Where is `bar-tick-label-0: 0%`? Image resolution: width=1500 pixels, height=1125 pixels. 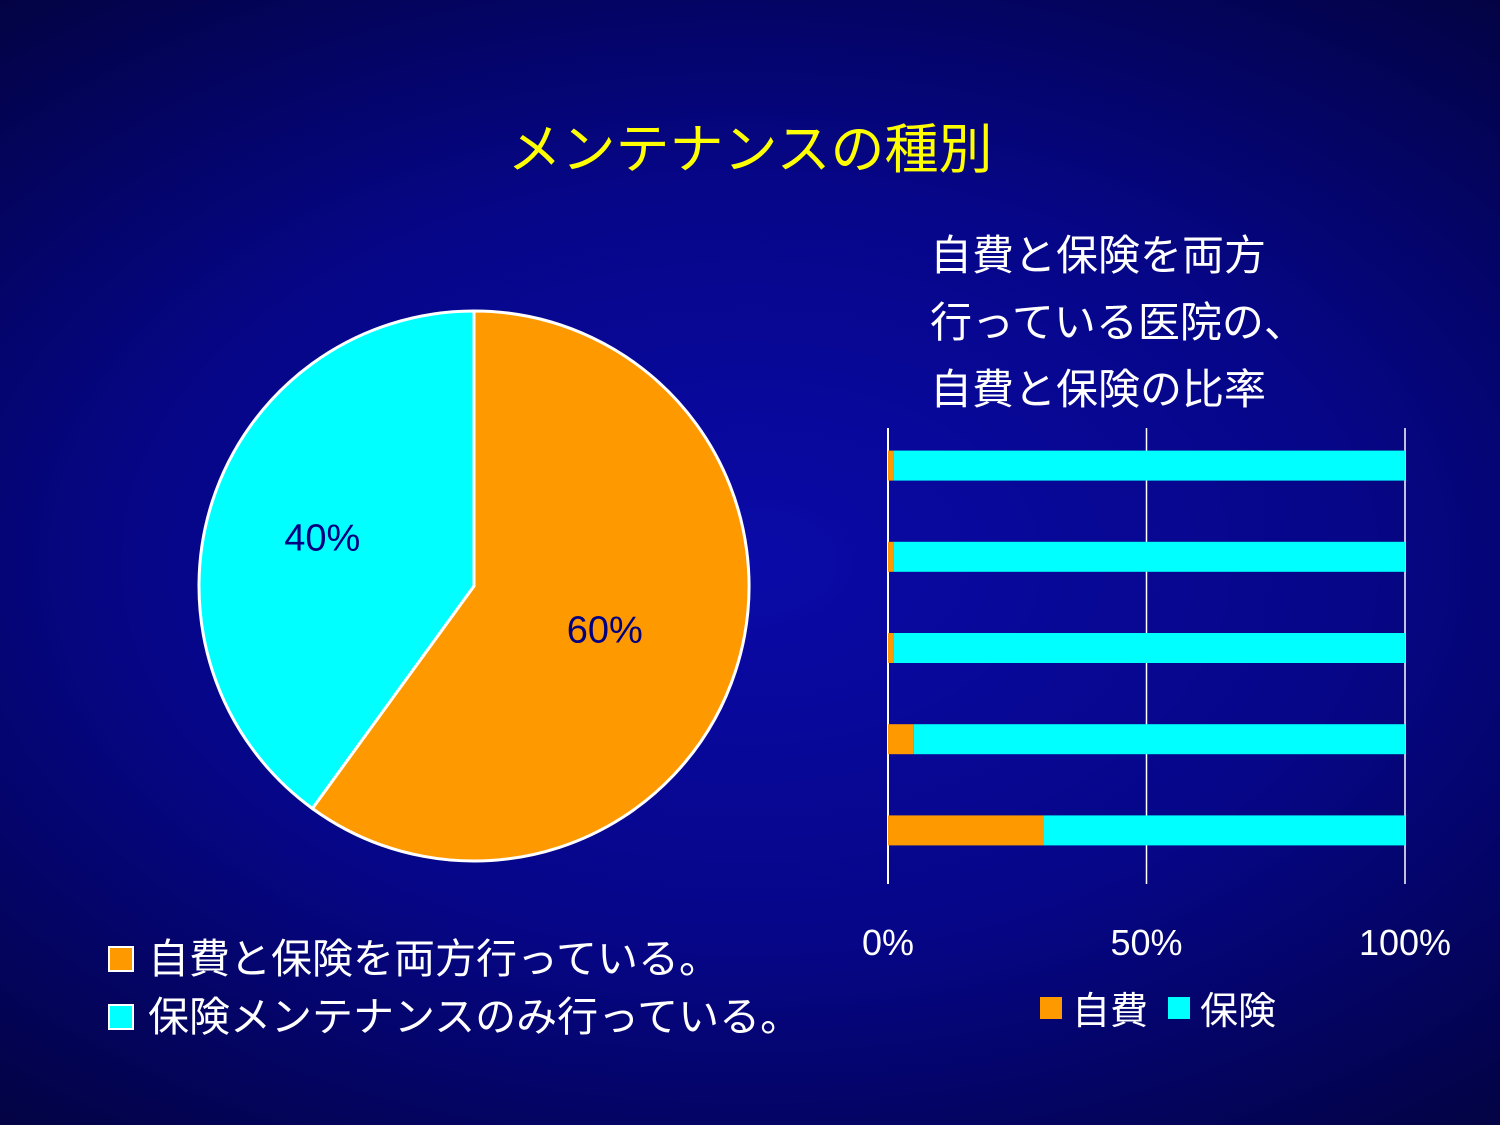 bar-tick-label-0: 0% is located at coordinates (888, 942).